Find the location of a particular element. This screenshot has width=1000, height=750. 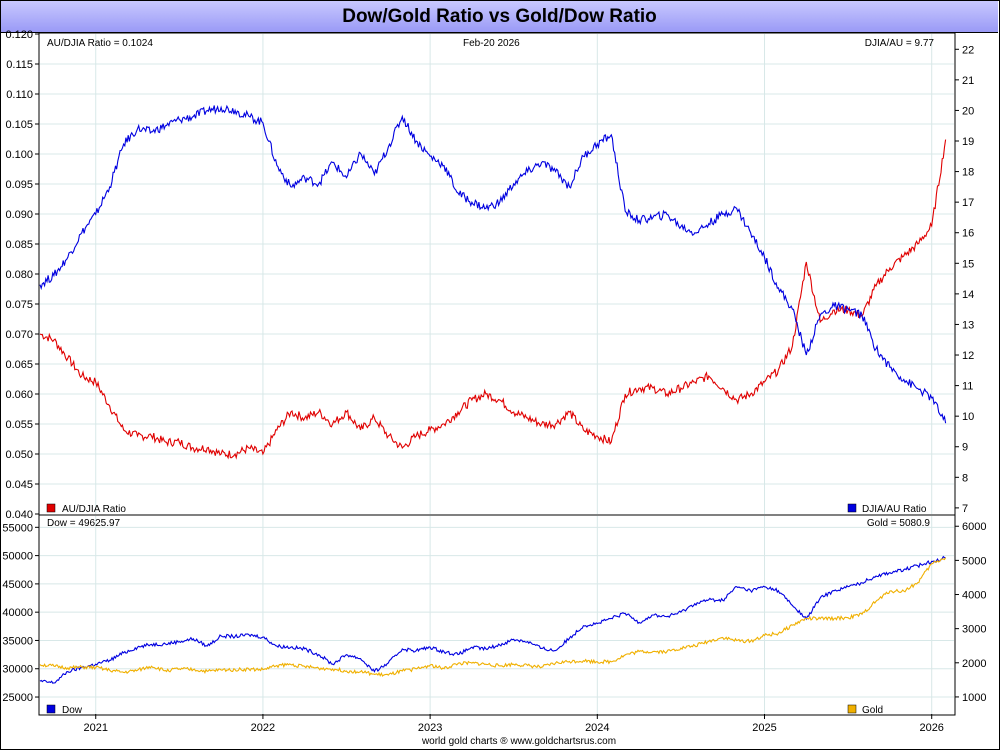

left-y-tick-label: 0.040 is located at coordinates (19, 515).